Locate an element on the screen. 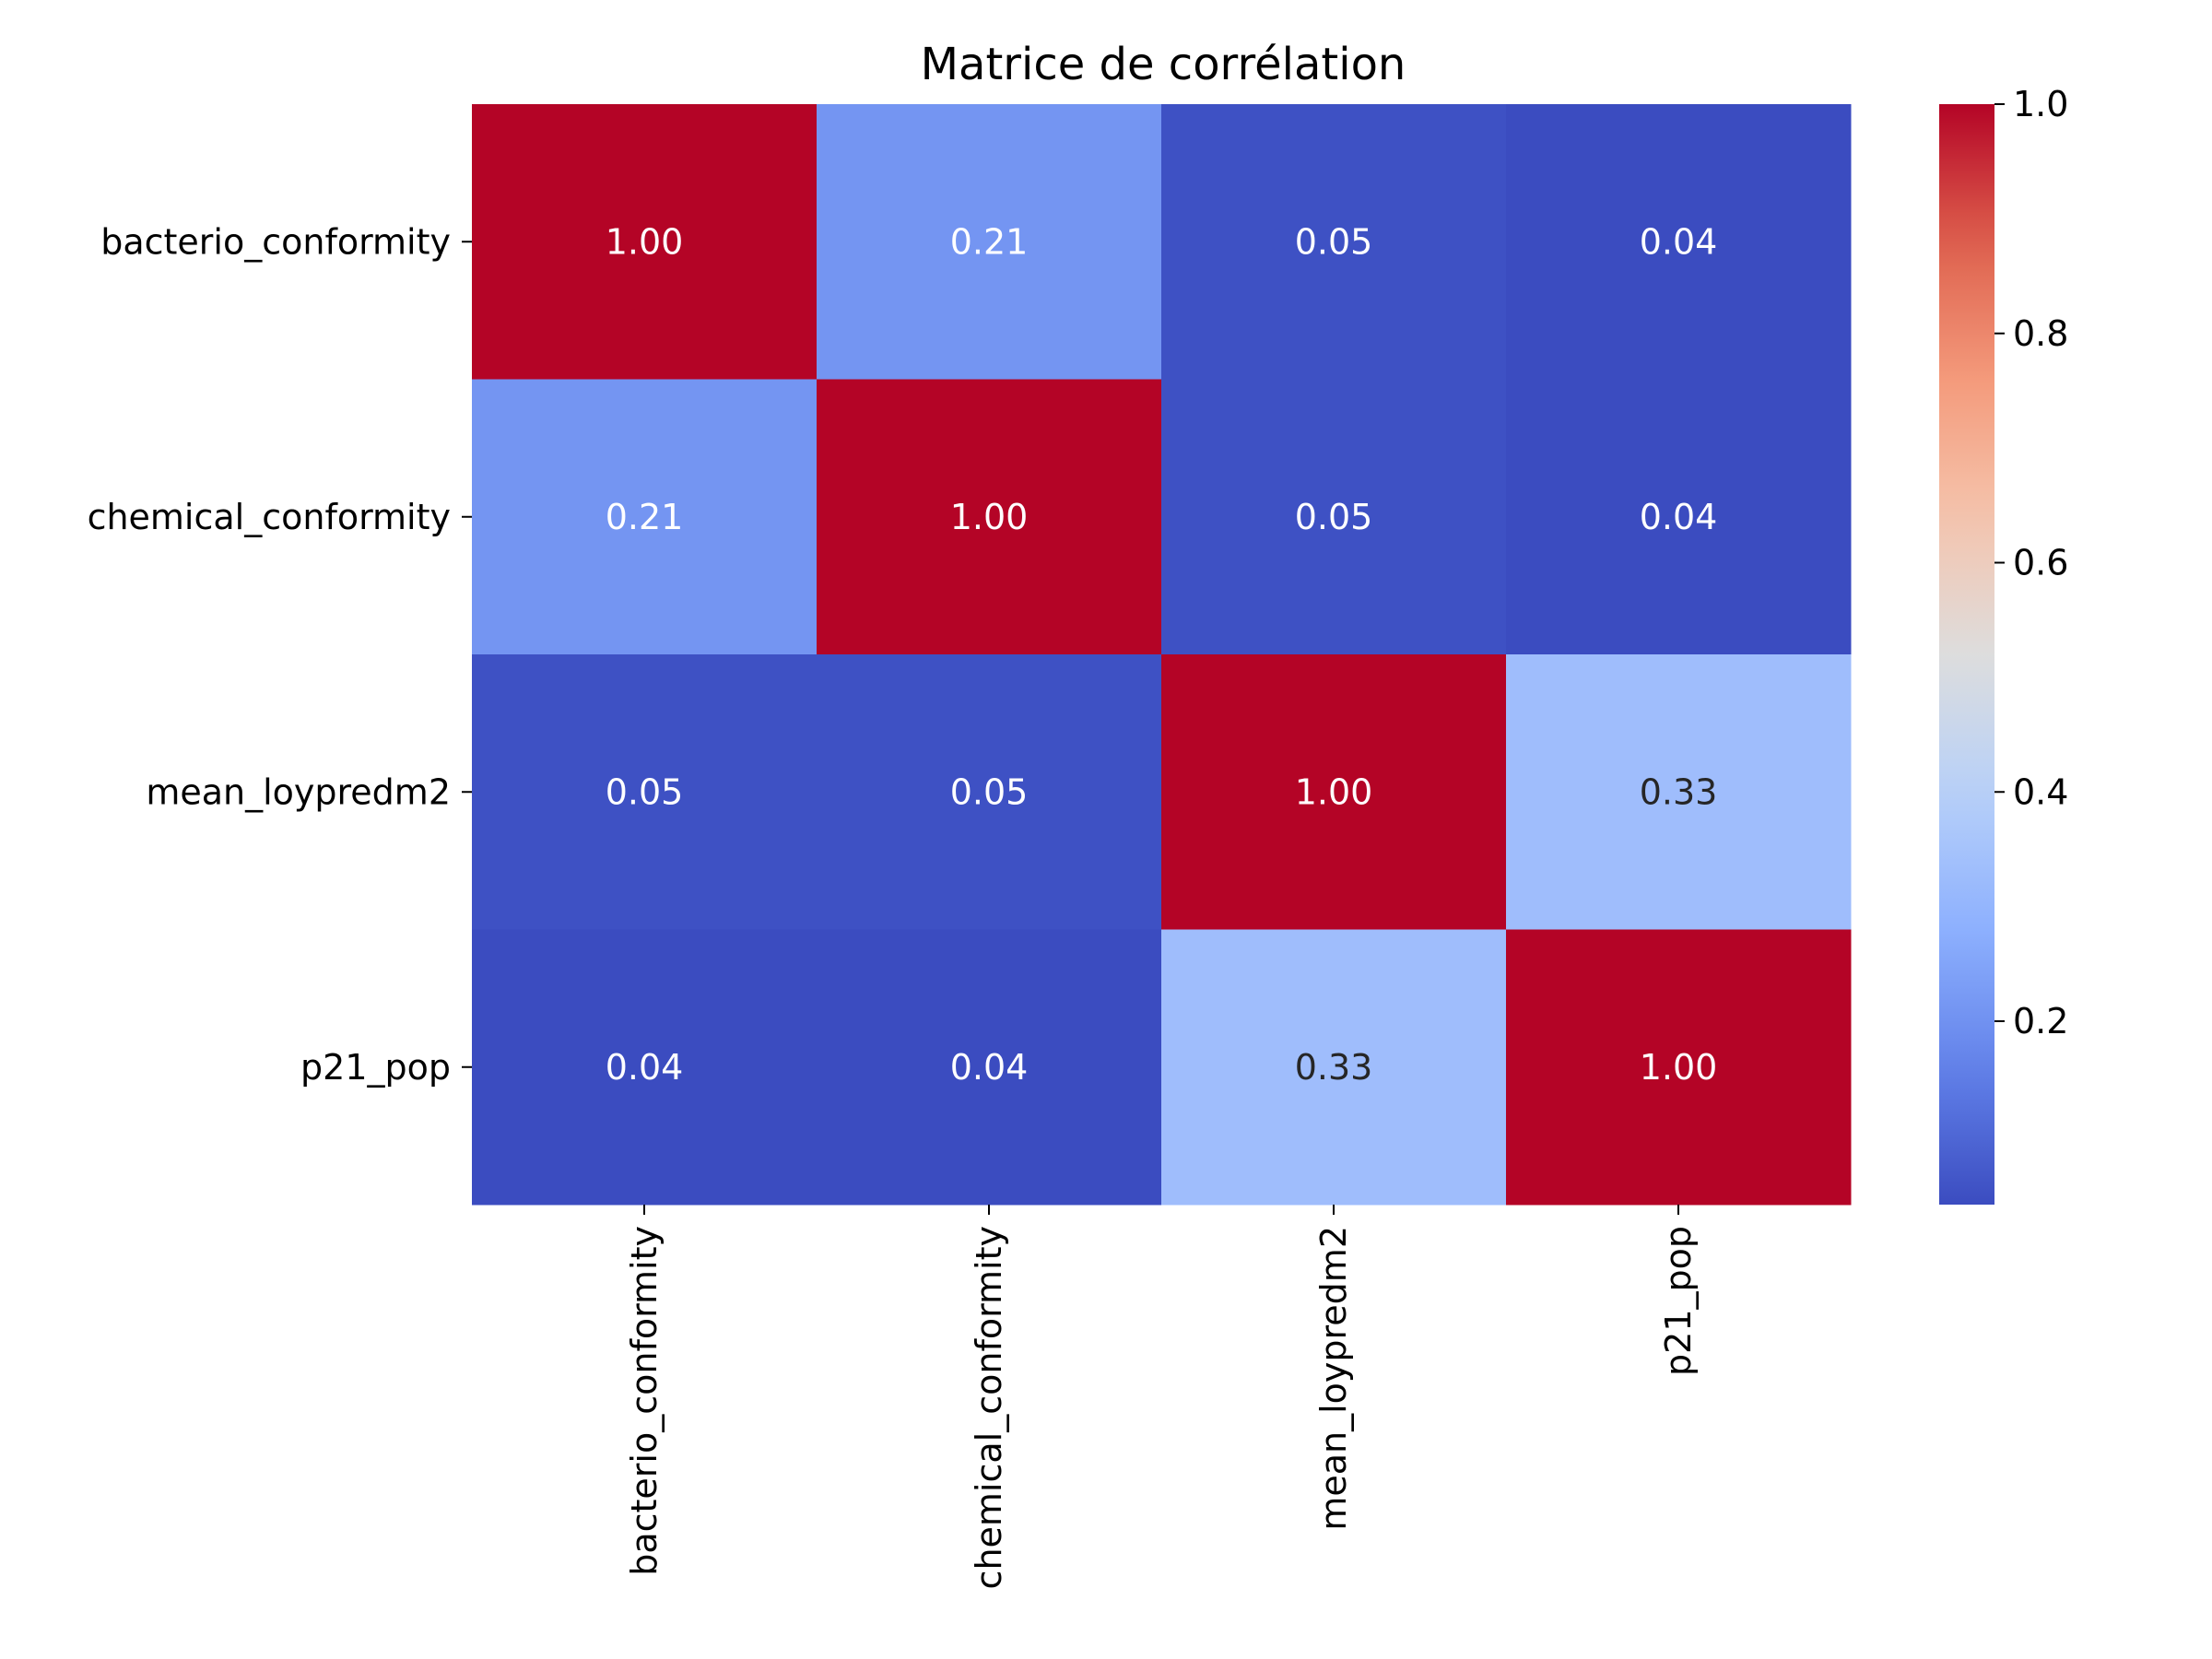  x-tick-label: p21_pop is located at coordinates (1678, 1301).